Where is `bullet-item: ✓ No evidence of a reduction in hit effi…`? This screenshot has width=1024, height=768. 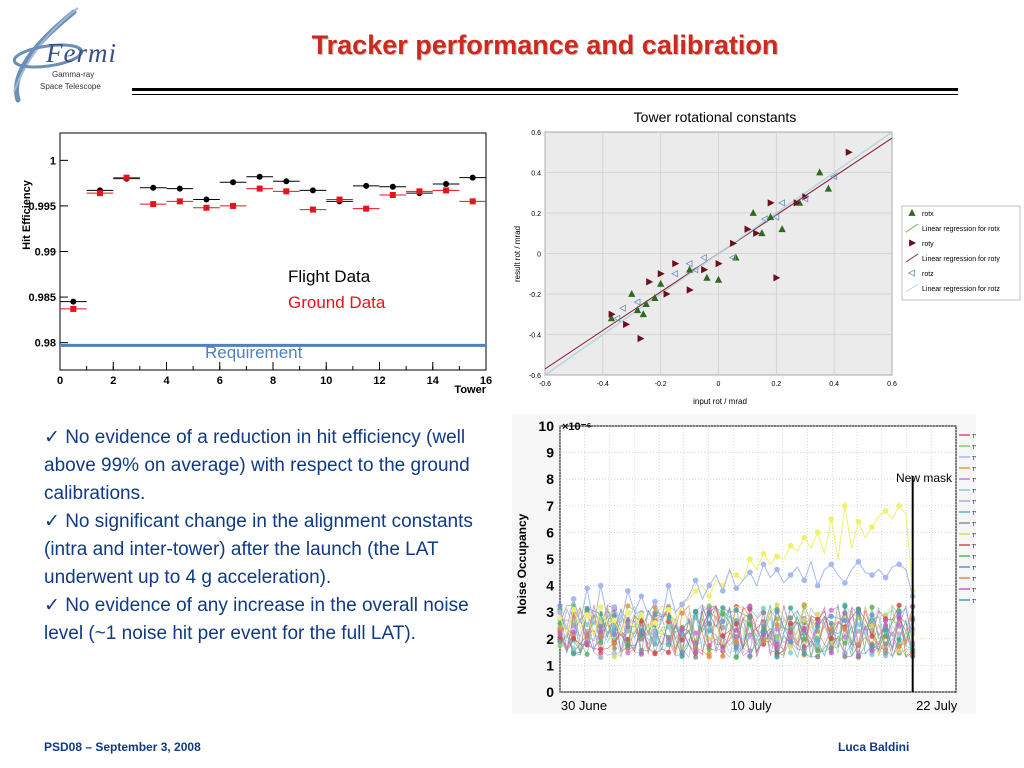 bullet-item: ✓ No evidence of a reduction in hit effi… is located at coordinates (257, 465).